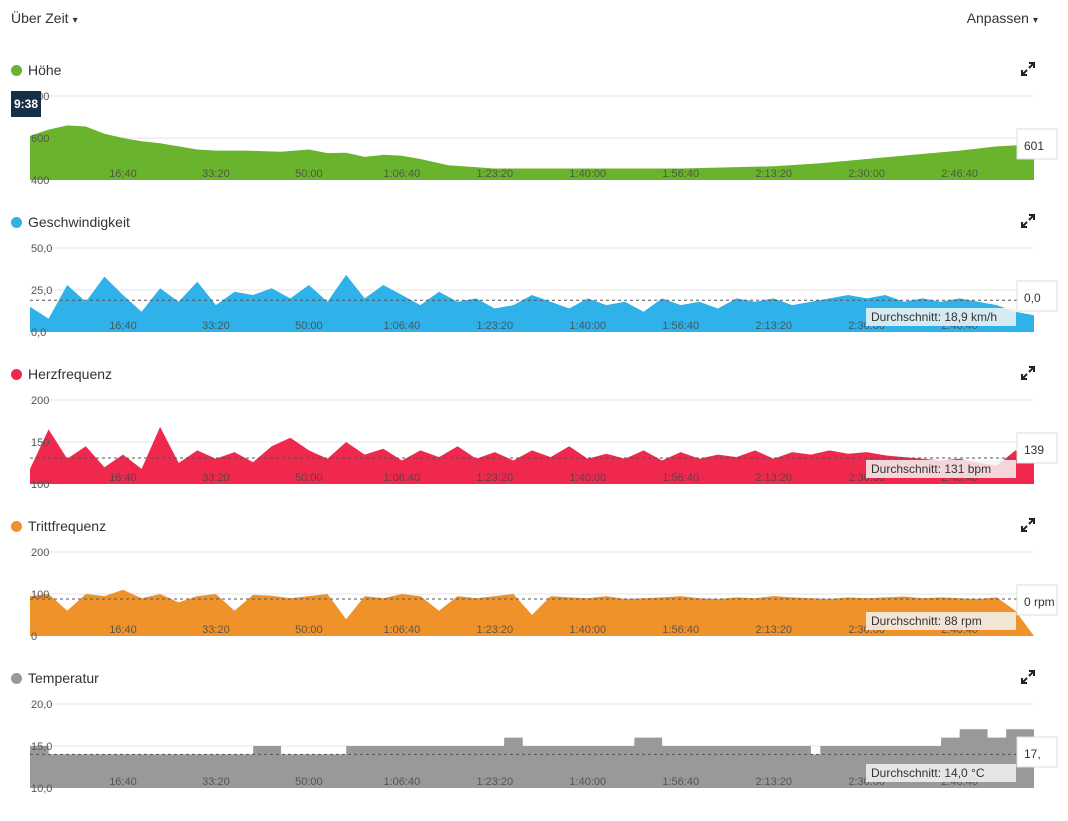  Describe the element at coordinates (41, 249) in the screenshot. I see `y-tick-label: 50,0` at that location.